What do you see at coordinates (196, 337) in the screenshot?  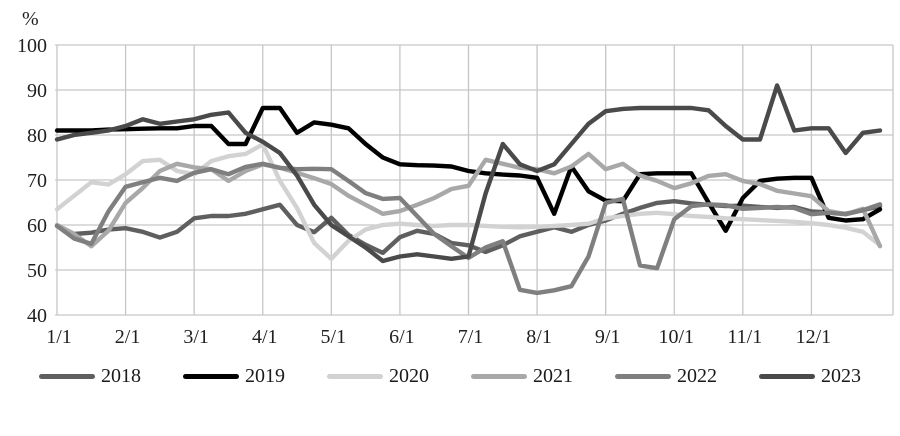 I see `x-tick-label: 3/1` at bounding box center [196, 337].